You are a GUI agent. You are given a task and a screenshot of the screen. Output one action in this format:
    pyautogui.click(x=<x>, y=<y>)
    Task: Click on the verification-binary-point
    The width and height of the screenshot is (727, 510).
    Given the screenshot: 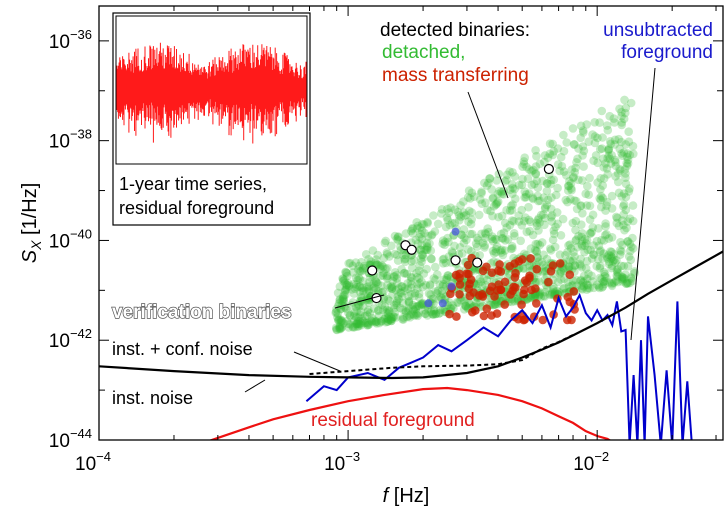 What is the action you would take?
    pyautogui.click(x=548, y=169)
    